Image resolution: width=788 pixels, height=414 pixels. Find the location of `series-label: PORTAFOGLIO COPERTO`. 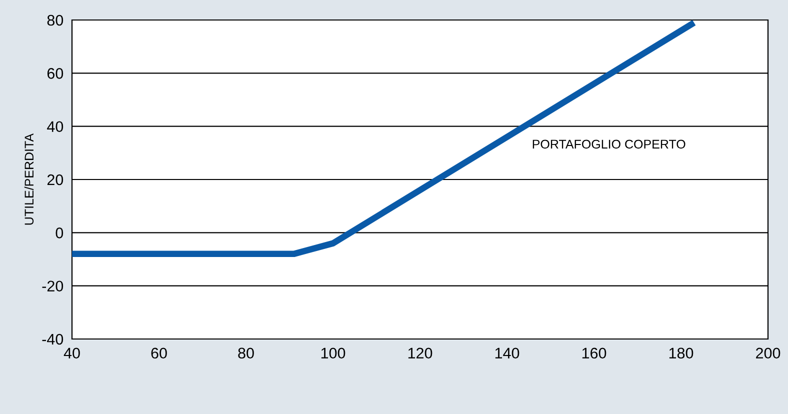

series-label: PORTAFOGLIO COPERTO is located at coordinates (609, 144).